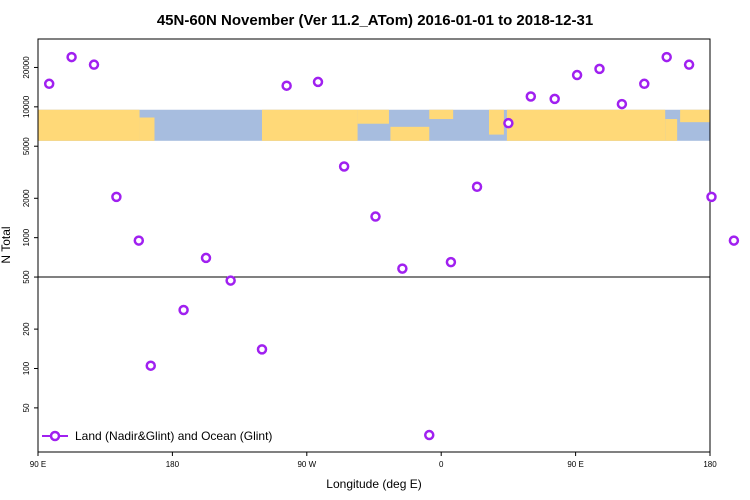  I want to click on legend-marker, so click(55, 436).